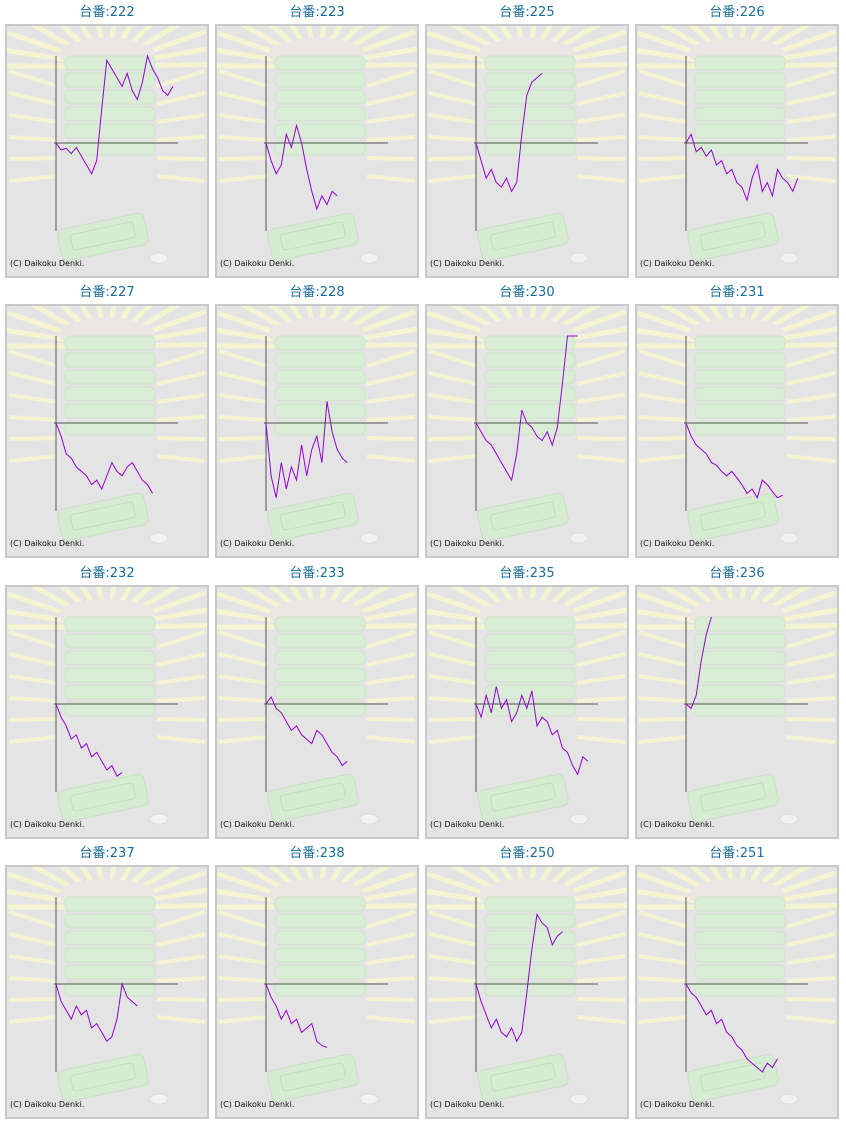  I want to click on machine-number-title: 台番:237, so click(107, 853).